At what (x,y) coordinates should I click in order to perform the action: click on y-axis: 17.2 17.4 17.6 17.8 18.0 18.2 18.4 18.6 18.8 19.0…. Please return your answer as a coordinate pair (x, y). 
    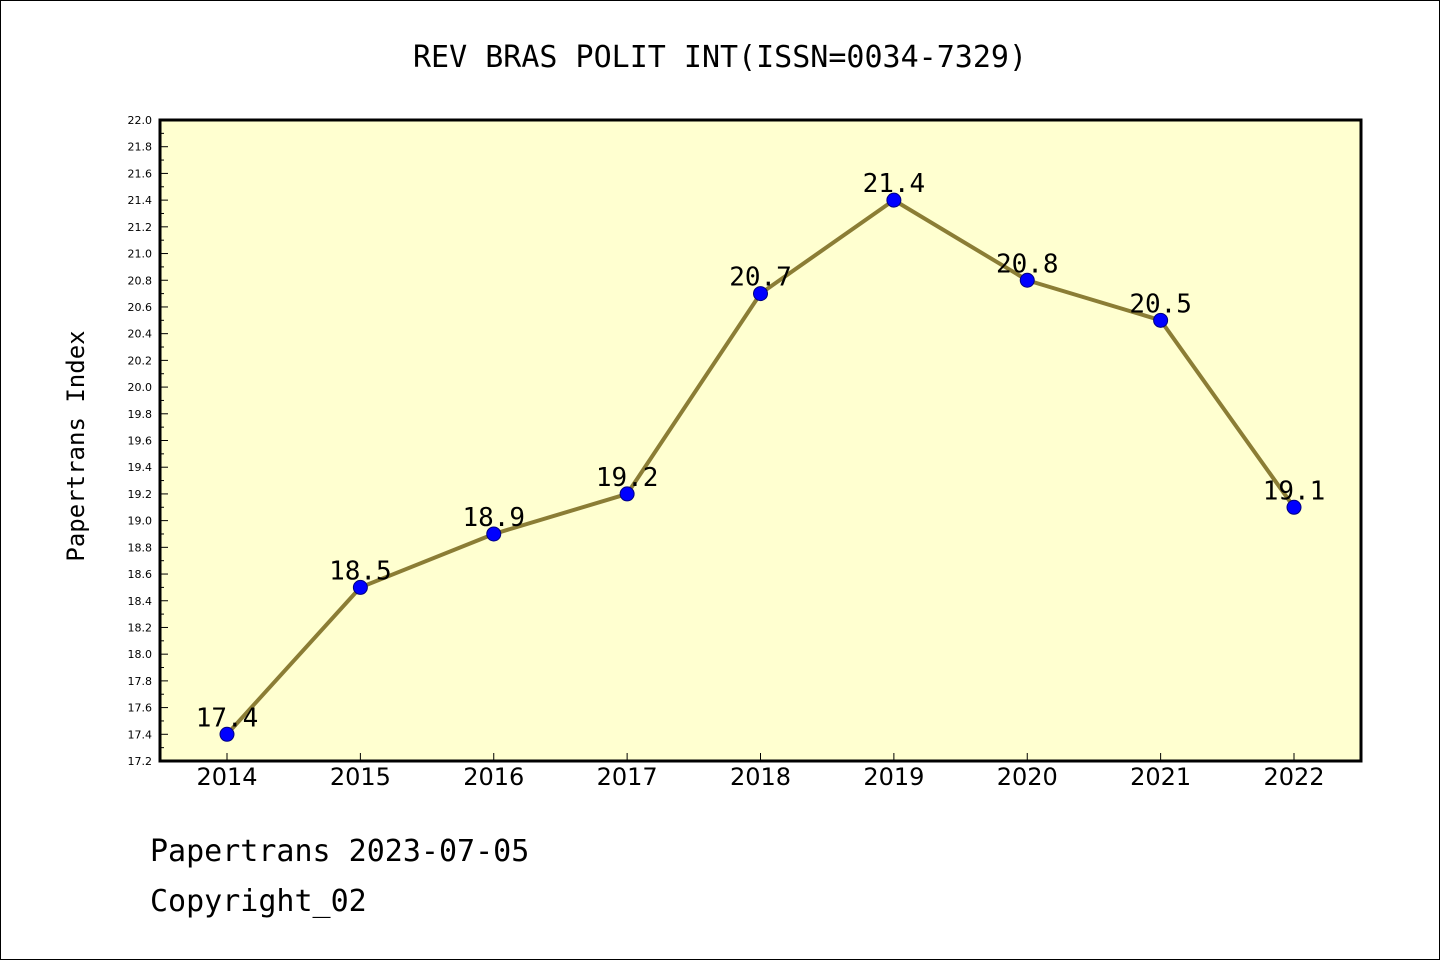
    Looking at the image, I should click on (148, 441).